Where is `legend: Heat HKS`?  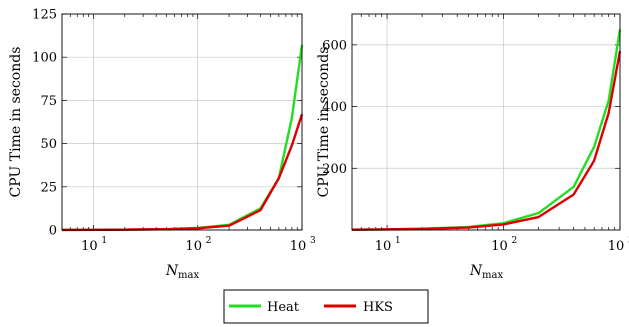
legend: Heat HKS is located at coordinates (326, 306).